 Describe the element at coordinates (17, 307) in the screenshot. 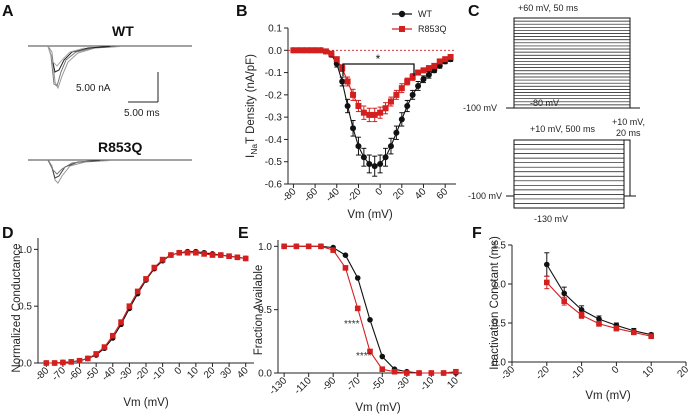

I see `chart-d-ylabel: Normalized Conductance` at that location.